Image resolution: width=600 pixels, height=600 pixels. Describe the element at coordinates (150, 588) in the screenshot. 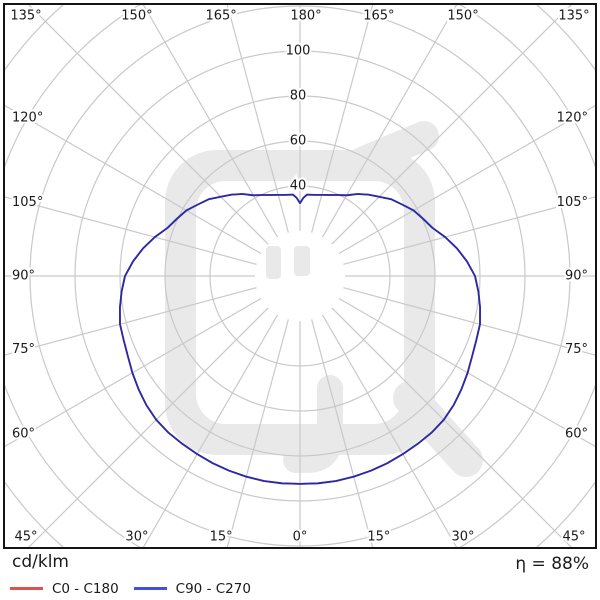

I see `legend-swatch-blue` at that location.